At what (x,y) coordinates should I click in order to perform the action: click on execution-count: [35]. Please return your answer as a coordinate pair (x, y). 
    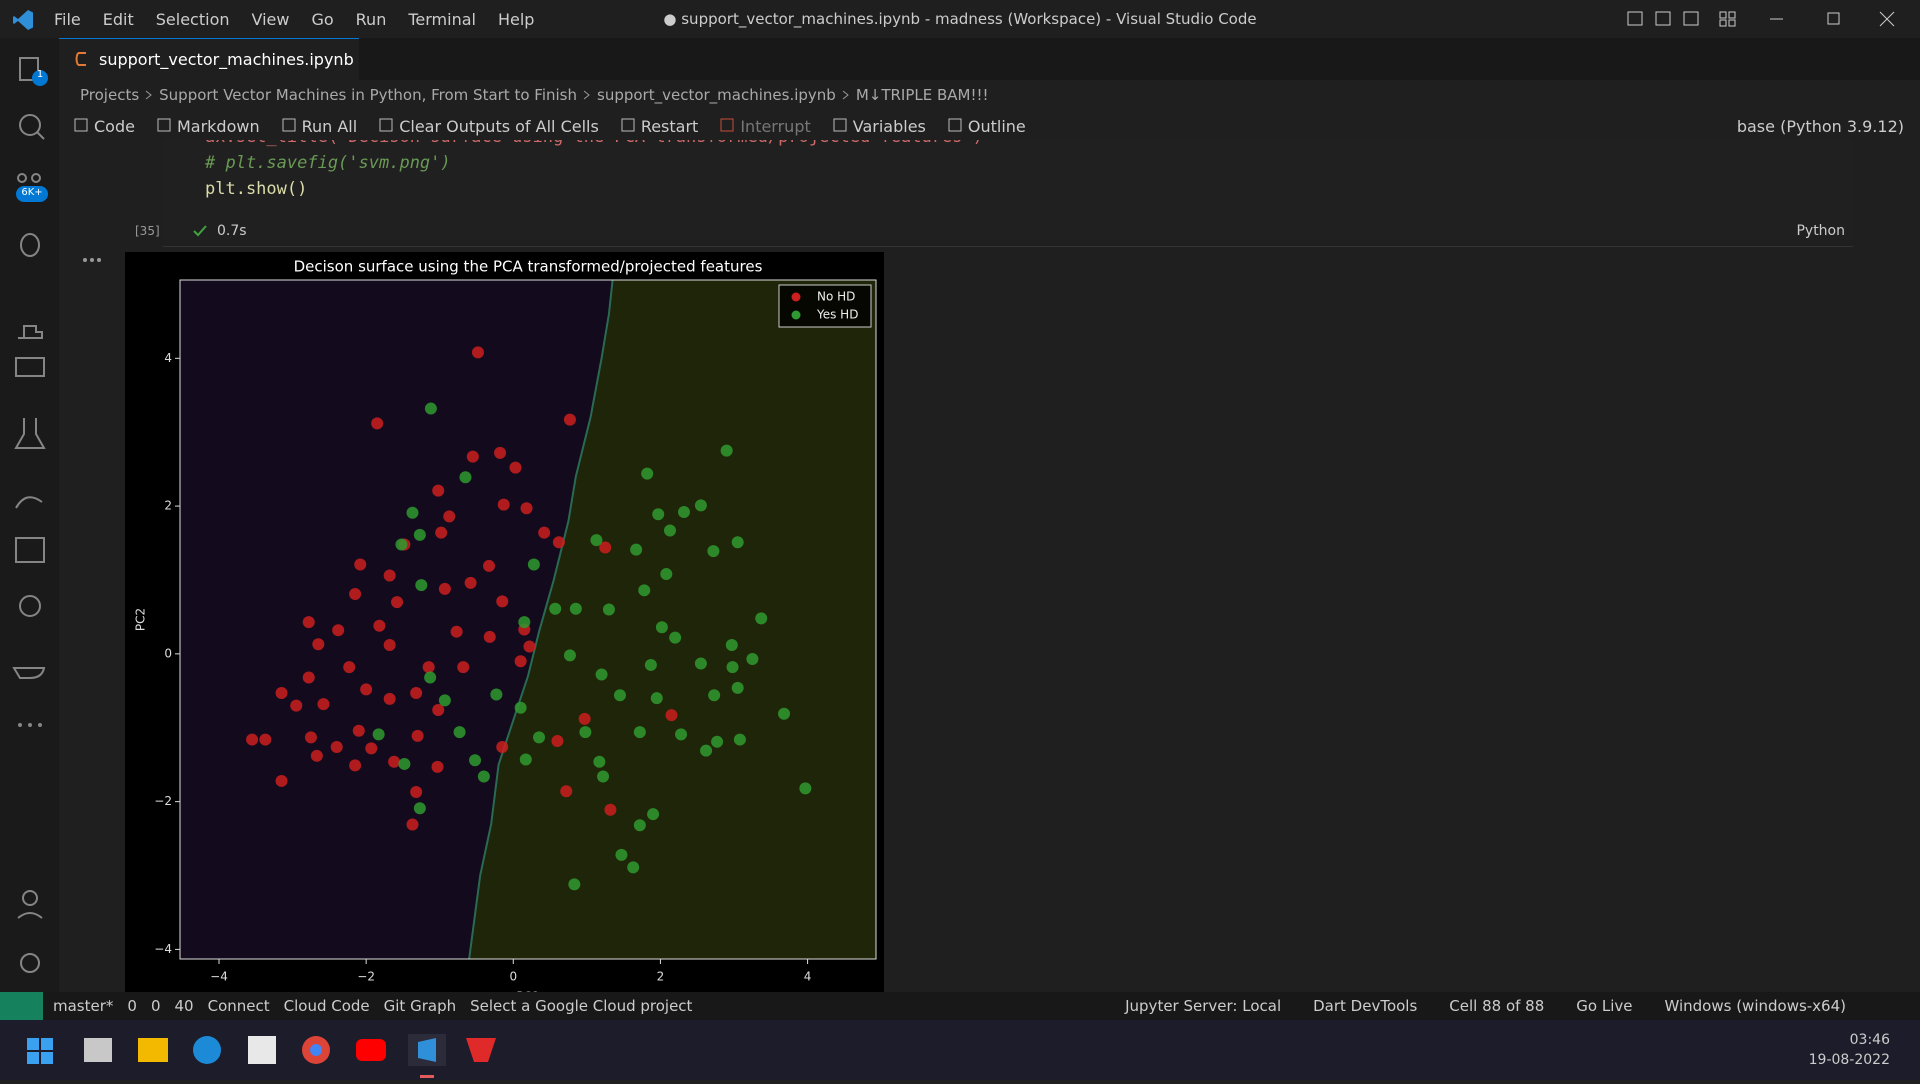
    Looking at the image, I should click on (147, 231).